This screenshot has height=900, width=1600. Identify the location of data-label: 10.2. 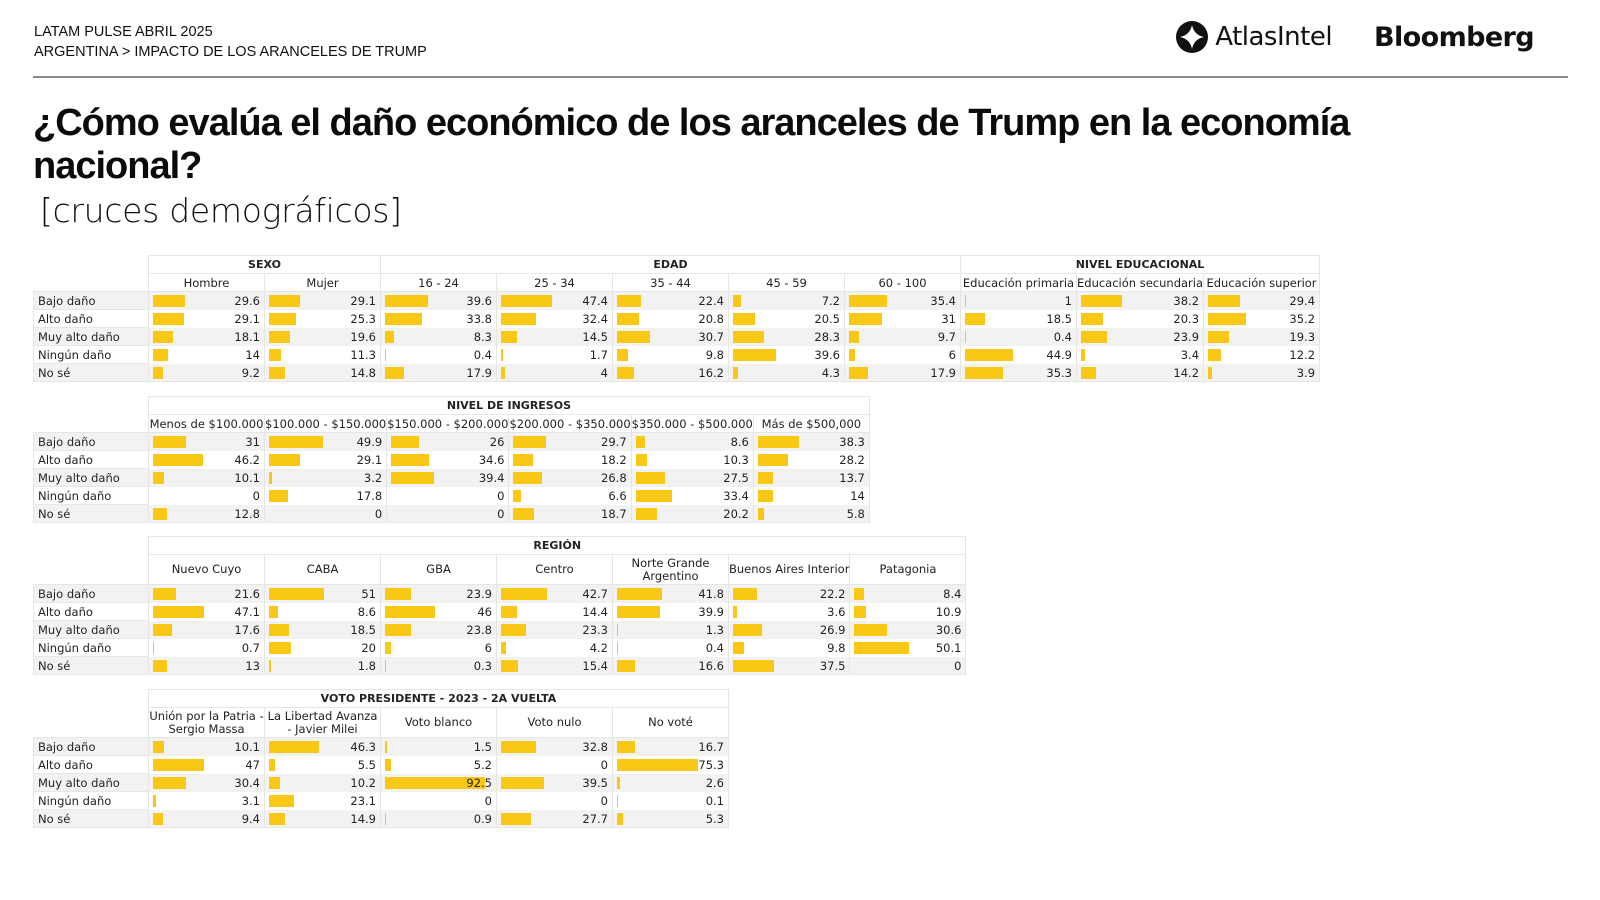
(363, 782).